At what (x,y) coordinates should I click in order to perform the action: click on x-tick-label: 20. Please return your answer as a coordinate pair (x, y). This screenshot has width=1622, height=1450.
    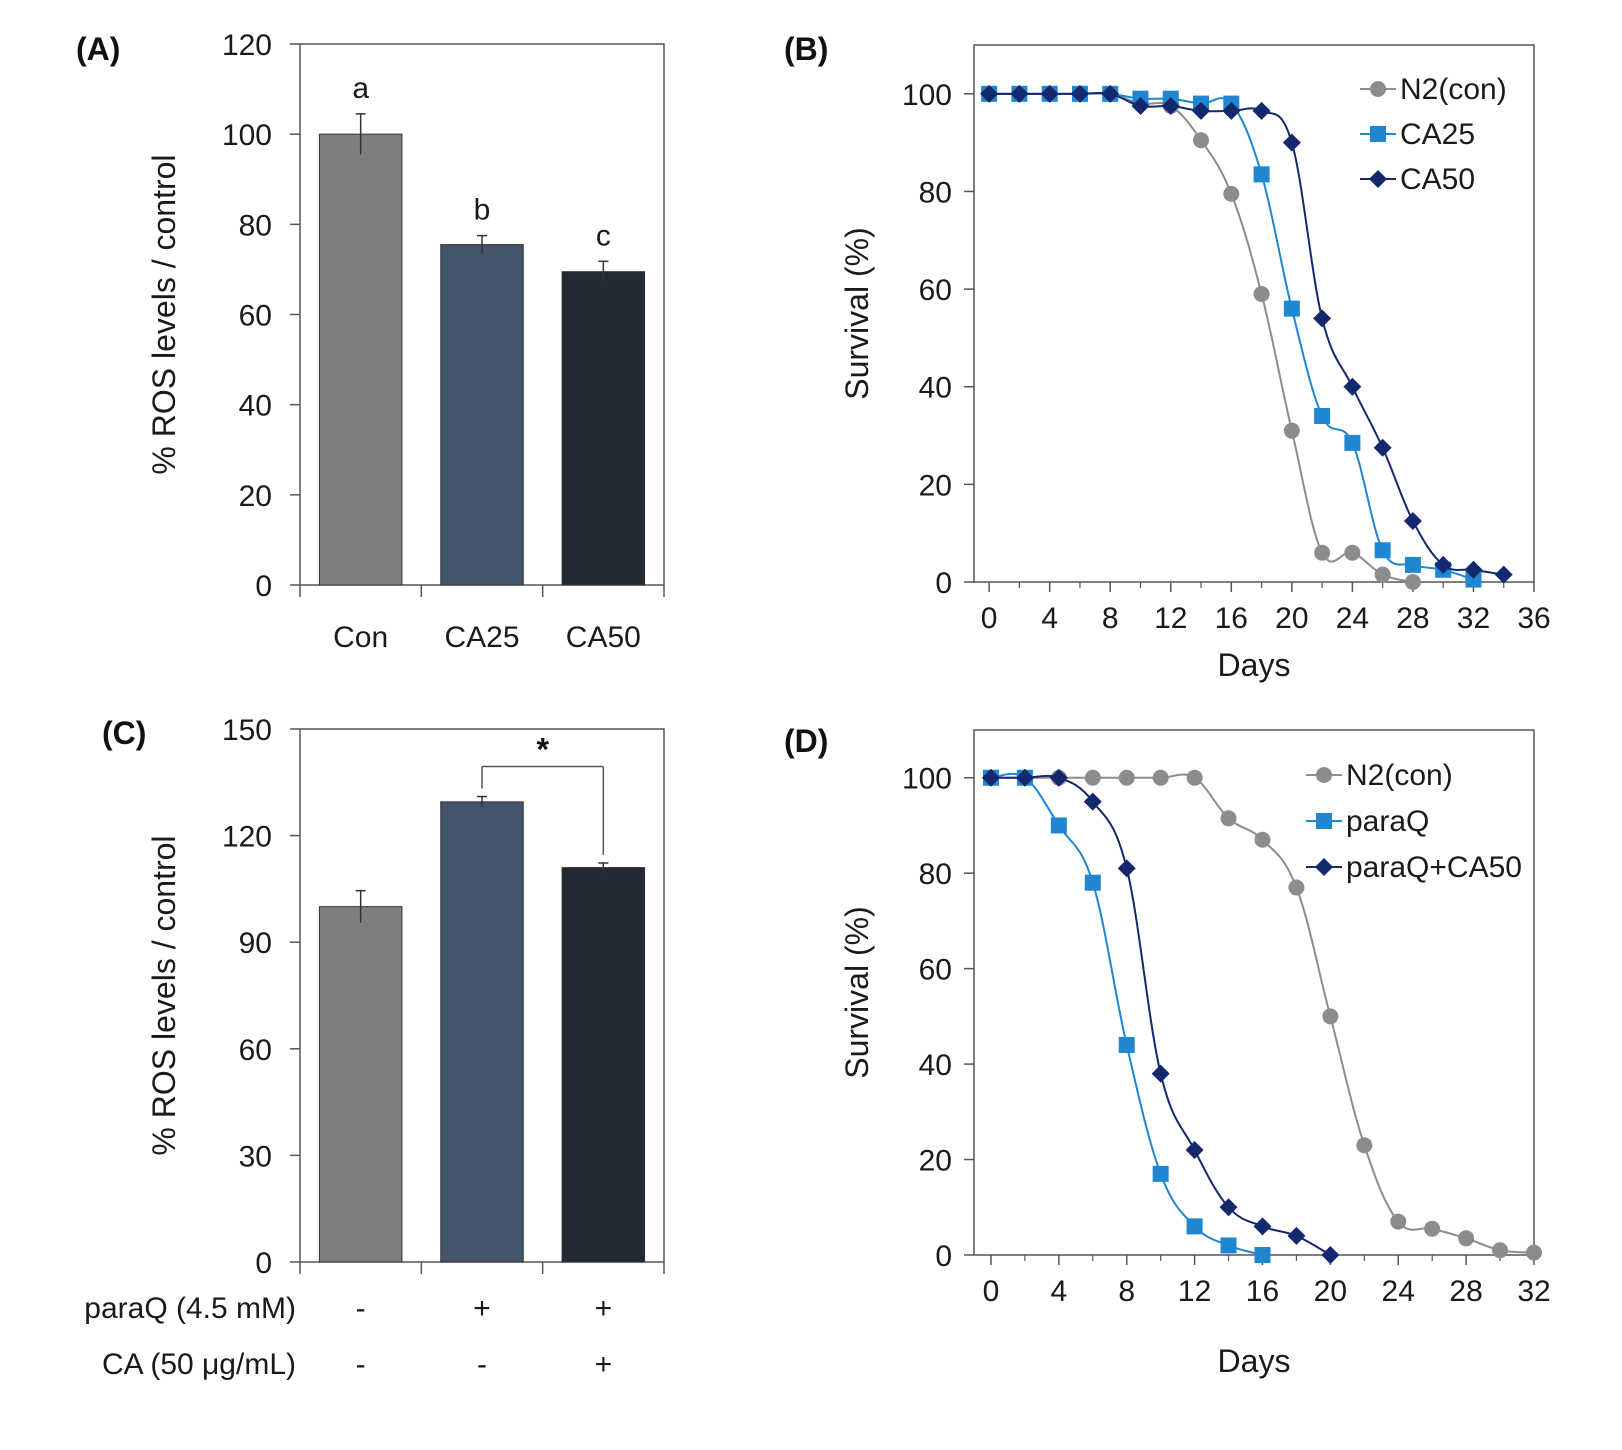
    Looking at the image, I should click on (1291, 618).